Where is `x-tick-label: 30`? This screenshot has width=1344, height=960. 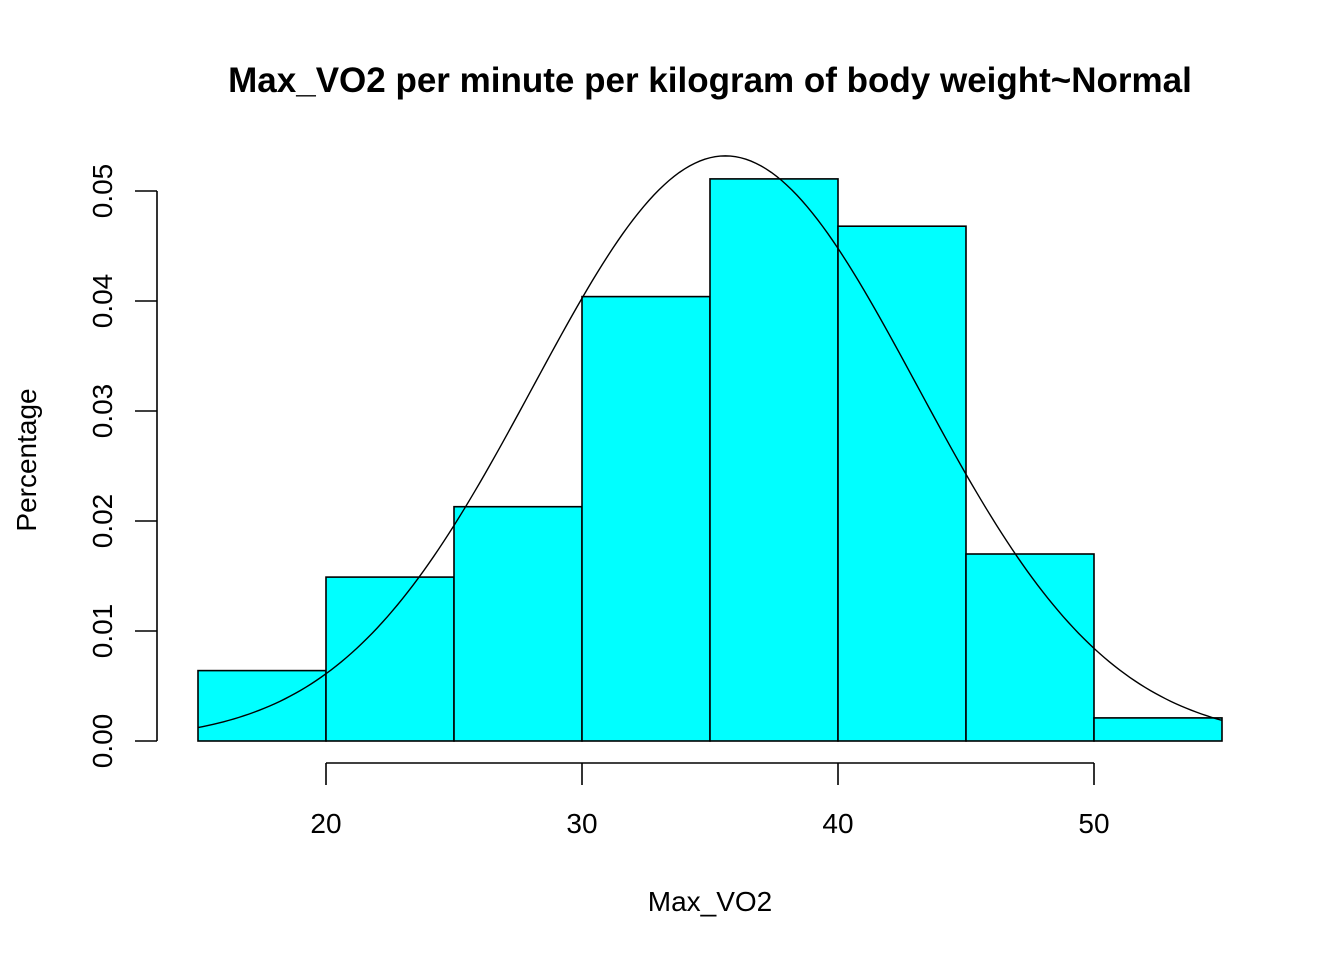 x-tick-label: 30 is located at coordinates (581, 823).